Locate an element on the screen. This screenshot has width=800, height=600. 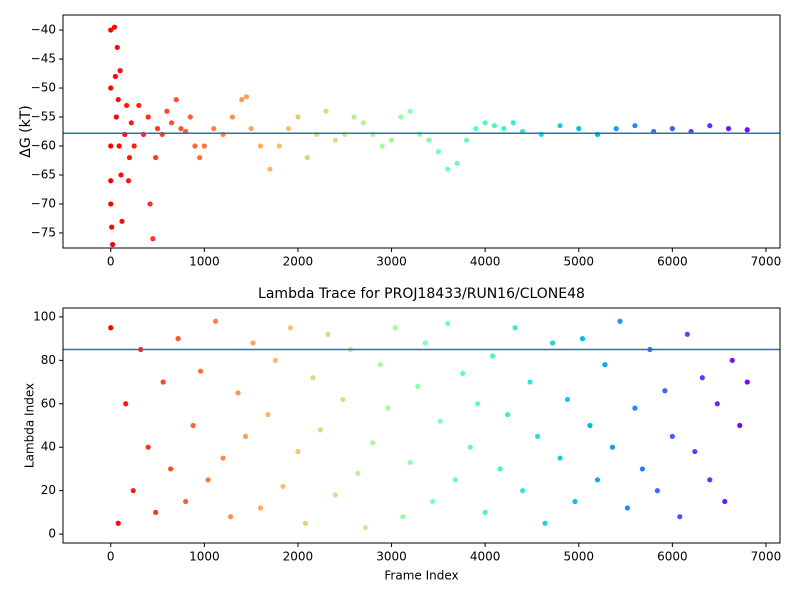
x-tick-label: 7000 is located at coordinates (766, 262).